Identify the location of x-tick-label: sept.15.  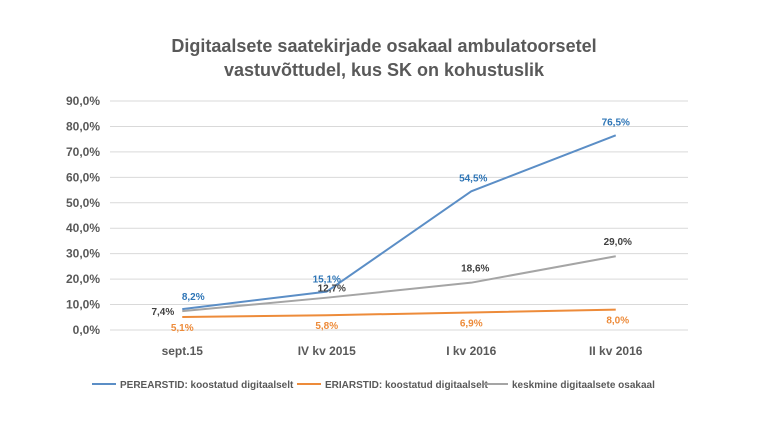
(183, 351).